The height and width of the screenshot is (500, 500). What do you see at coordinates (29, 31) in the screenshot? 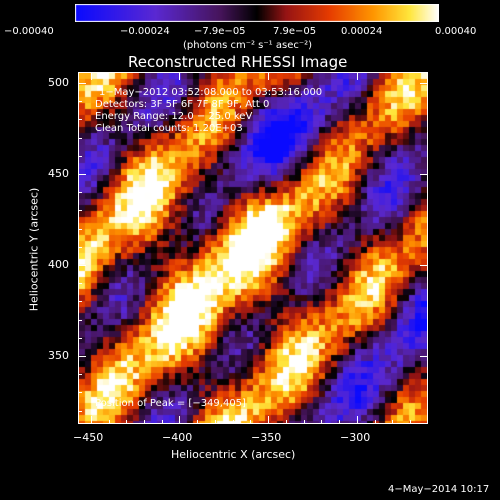
I see `colorbar-tick-label: −0.00040` at bounding box center [29, 31].